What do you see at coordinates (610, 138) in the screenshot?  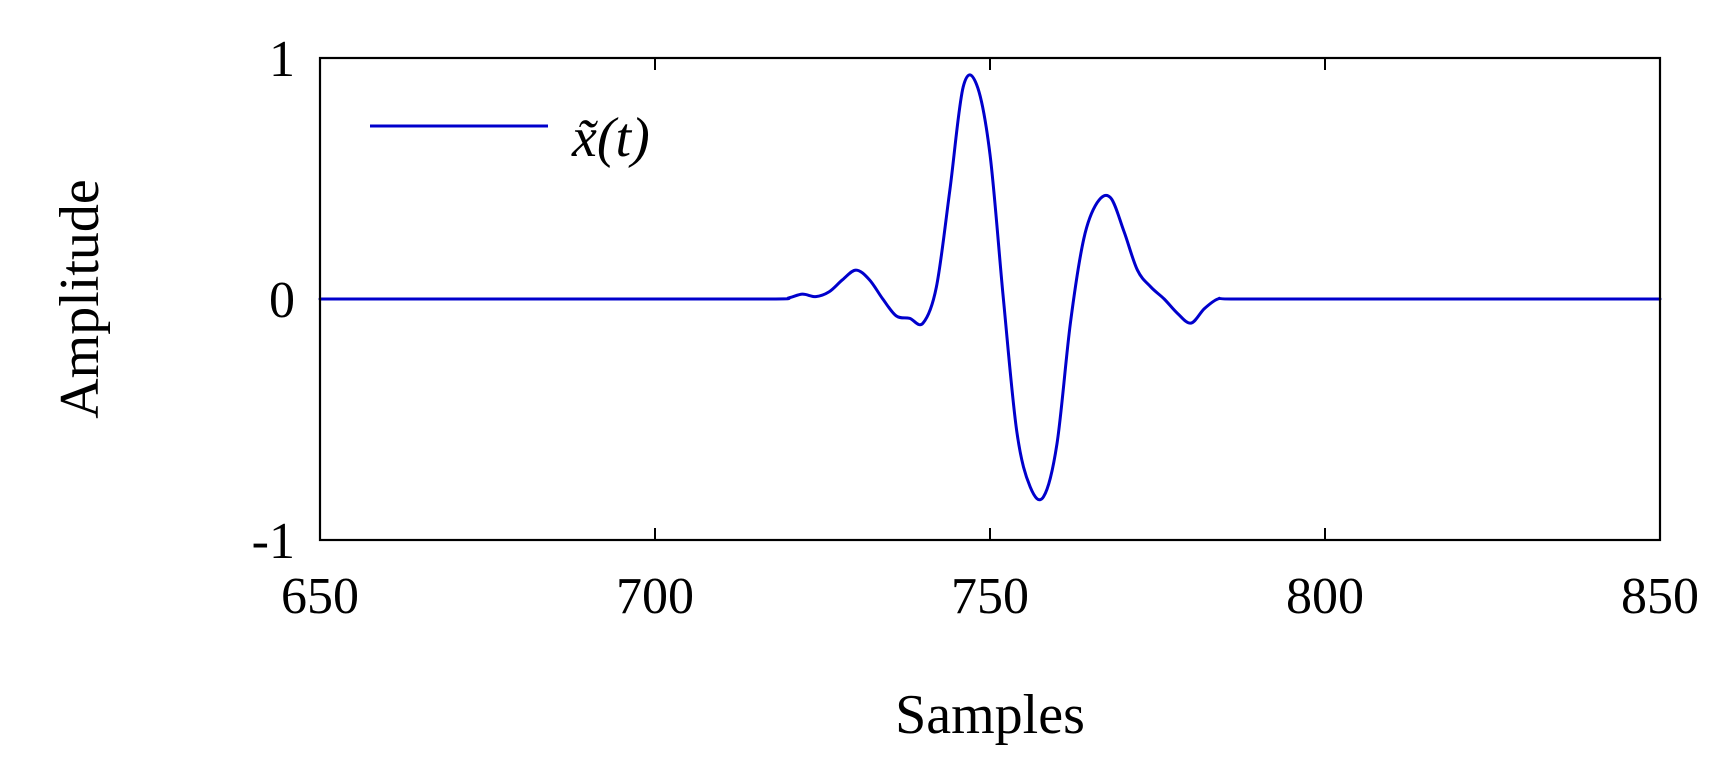 I see `legend-label: x̃(t)` at bounding box center [610, 138].